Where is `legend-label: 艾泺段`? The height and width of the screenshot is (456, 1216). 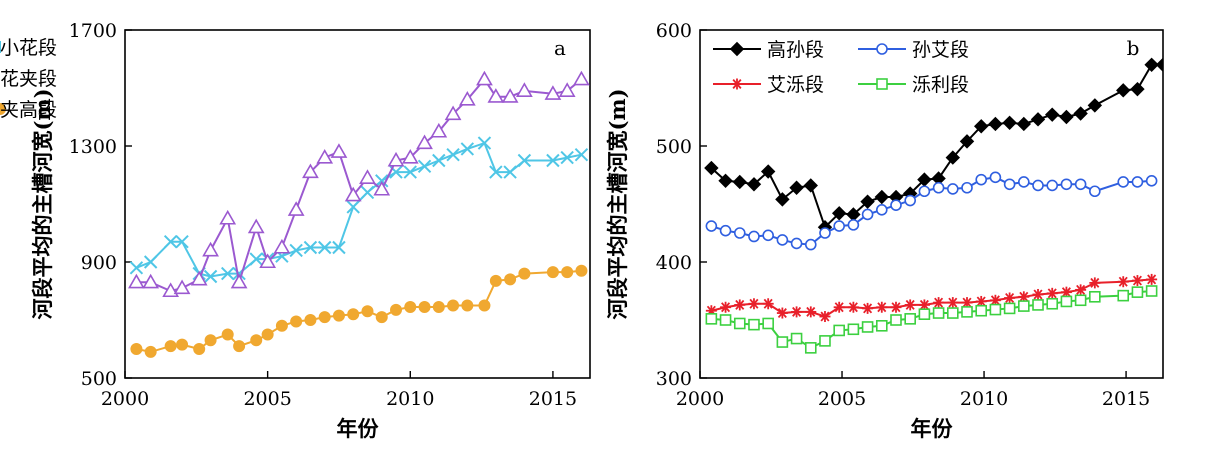 legend-label: 艾泺段 is located at coordinates (795, 85).